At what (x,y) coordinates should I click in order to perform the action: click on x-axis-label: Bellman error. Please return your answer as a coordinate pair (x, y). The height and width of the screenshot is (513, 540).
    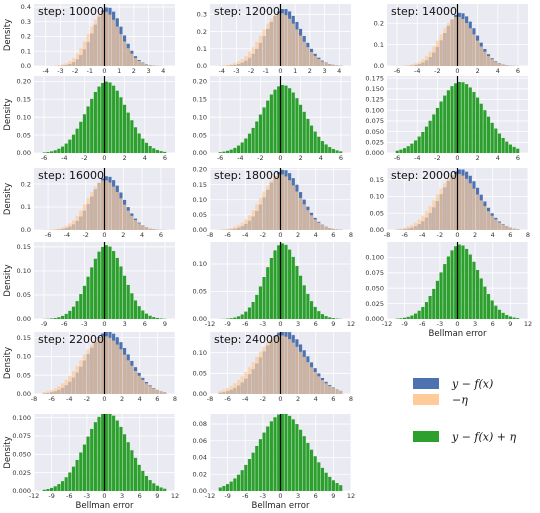
    Looking at the image, I should click on (281, 506).